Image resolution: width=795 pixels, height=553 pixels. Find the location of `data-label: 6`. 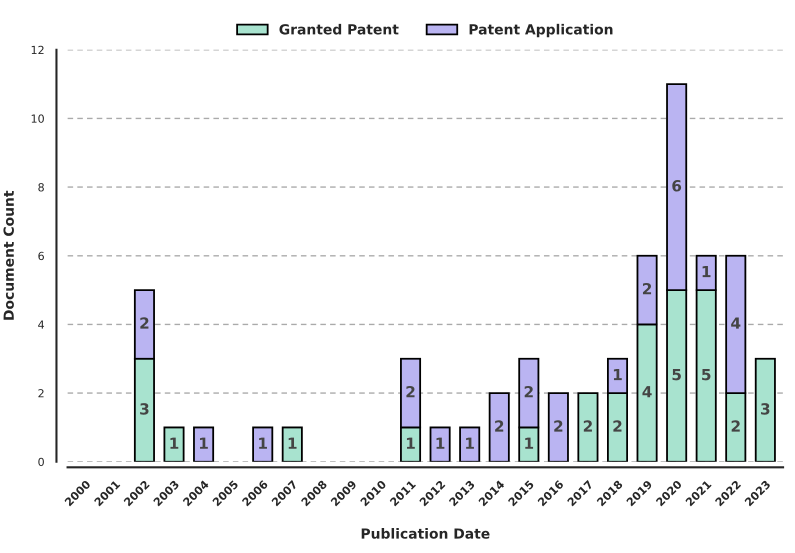

data-label: 6 is located at coordinates (677, 186).